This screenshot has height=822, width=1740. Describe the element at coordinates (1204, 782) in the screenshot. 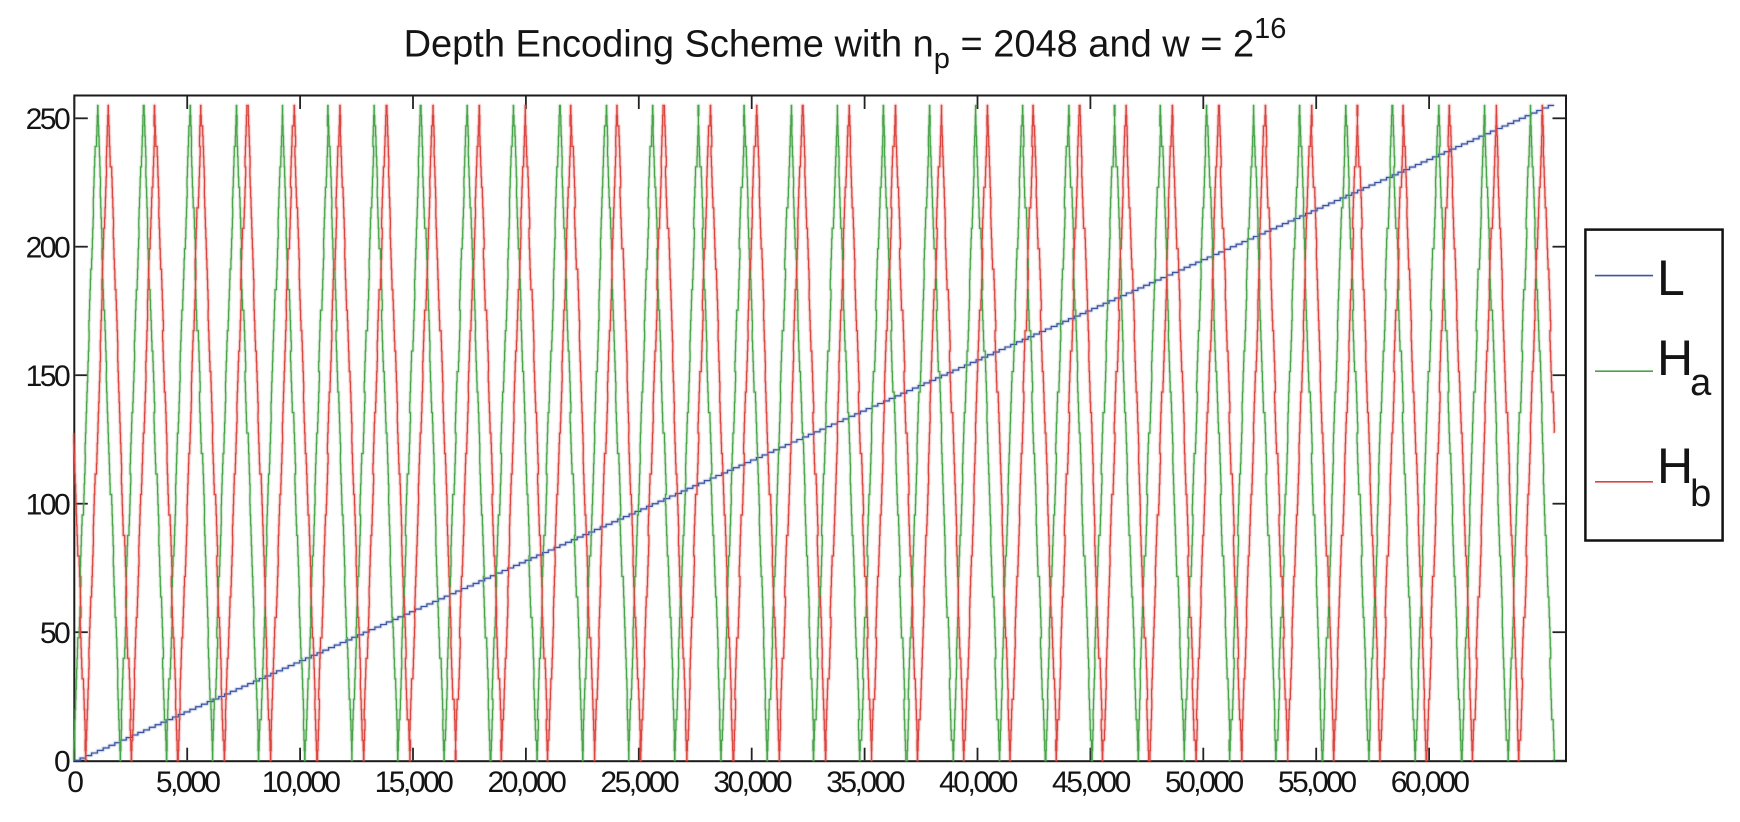

I see `svg-text: 50,000` at that location.